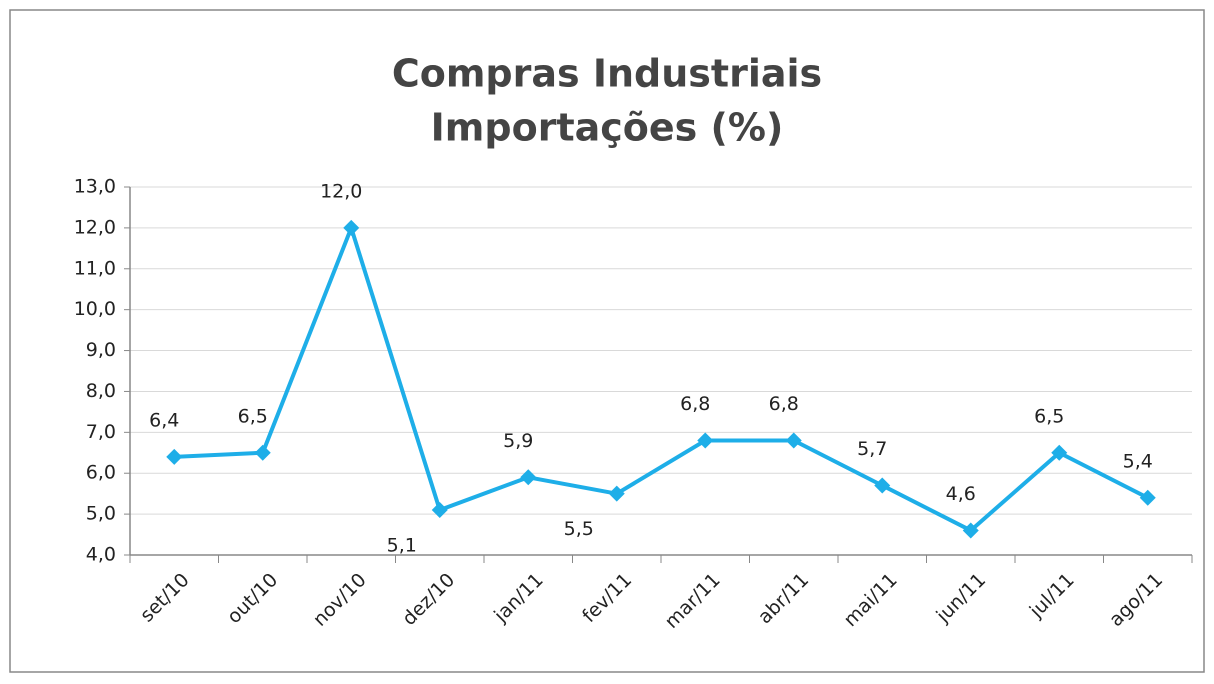 This screenshot has height=684, width=1214. I want to click on y-tick-label: 13,0, so click(95, 187).